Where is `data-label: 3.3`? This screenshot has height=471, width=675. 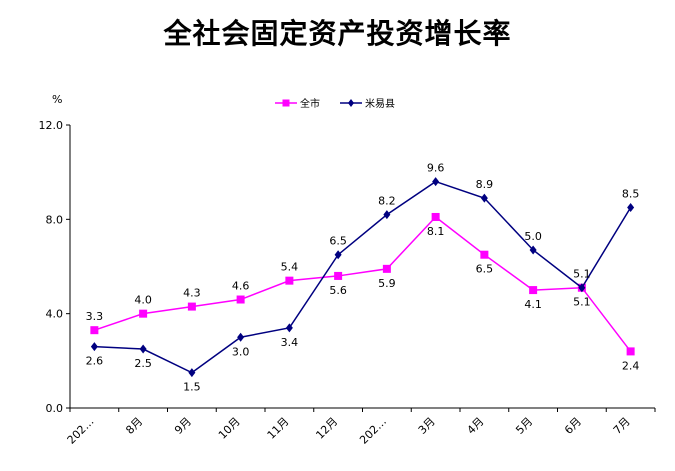
data-label: 3.3 is located at coordinates (95, 316).